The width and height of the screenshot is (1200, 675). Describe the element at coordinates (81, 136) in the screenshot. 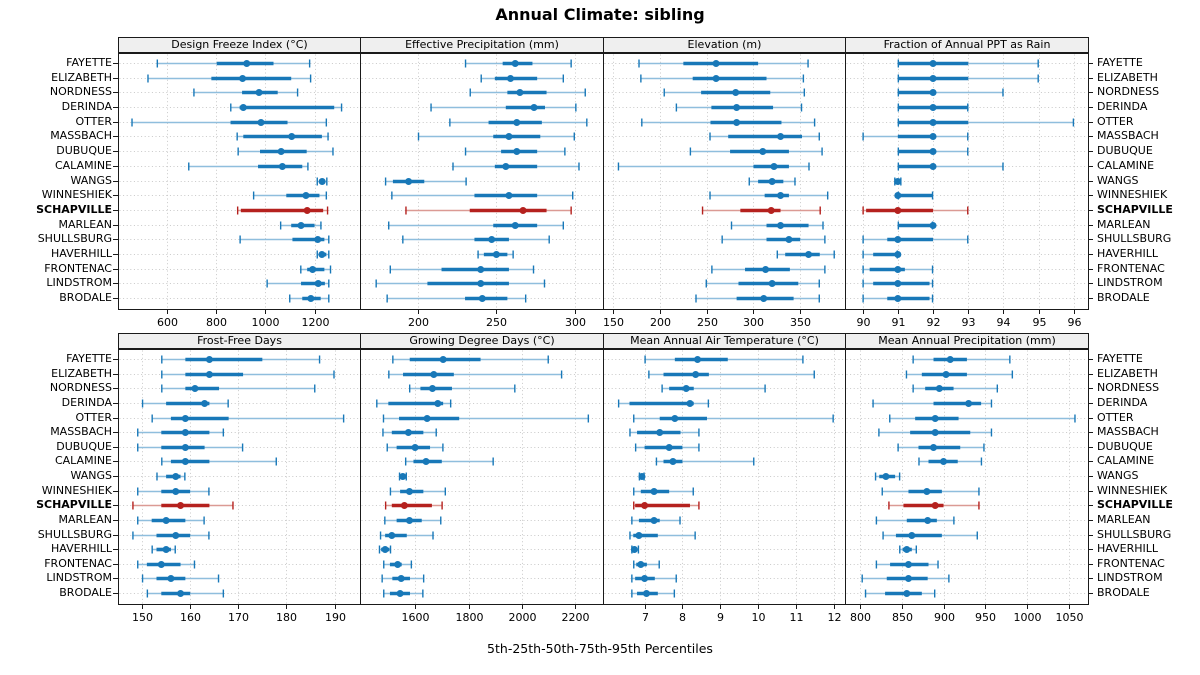

I see `site-label-left: MASSBACH` at that location.